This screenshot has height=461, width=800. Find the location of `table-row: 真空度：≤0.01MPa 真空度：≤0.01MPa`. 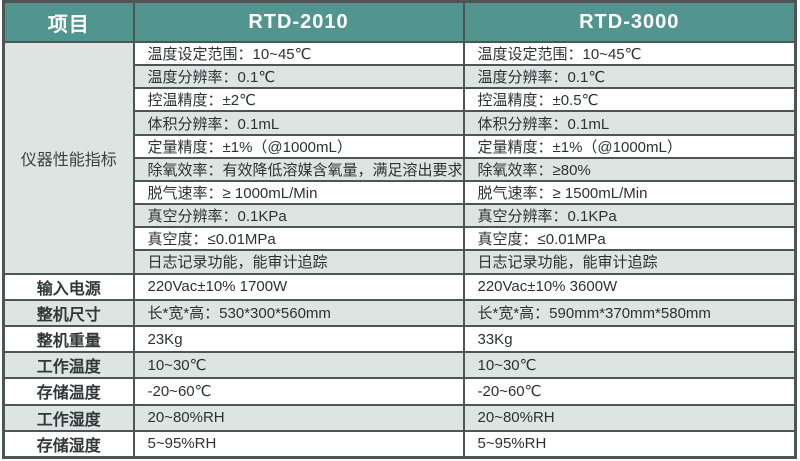

table-row: 真空度：≤0.01MPa 真空度：≤0.01MPa is located at coordinates (400, 239).